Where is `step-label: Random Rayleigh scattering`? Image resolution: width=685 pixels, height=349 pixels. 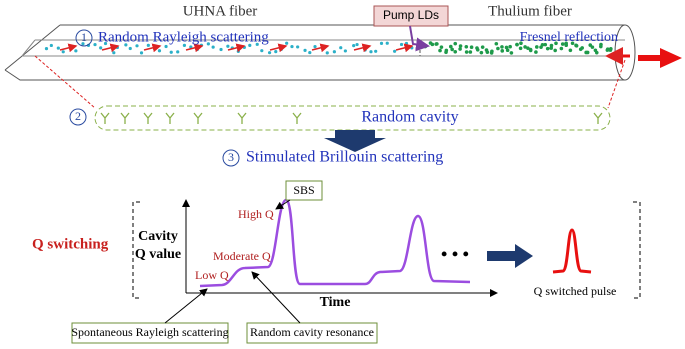 step-label: Random Rayleigh scattering is located at coordinates (183, 37).